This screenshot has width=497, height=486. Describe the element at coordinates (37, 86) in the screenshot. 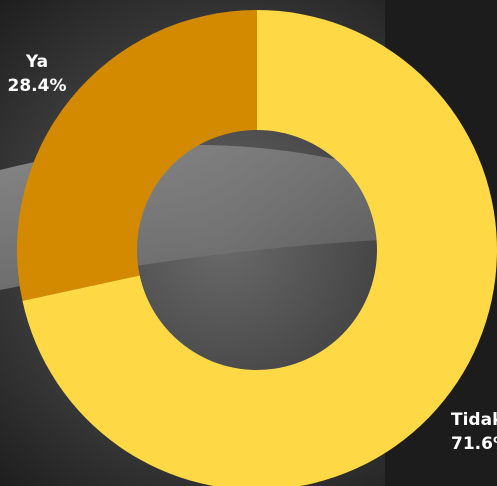

I see `slice-value-label: 28.4%` at that location.